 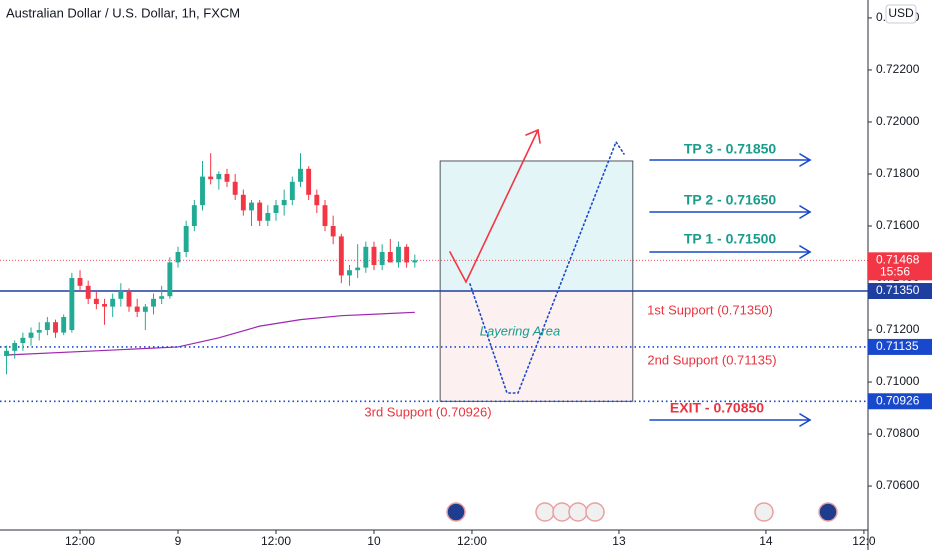 I want to click on y-tick-label: 0.71800, so click(x=898, y=173).